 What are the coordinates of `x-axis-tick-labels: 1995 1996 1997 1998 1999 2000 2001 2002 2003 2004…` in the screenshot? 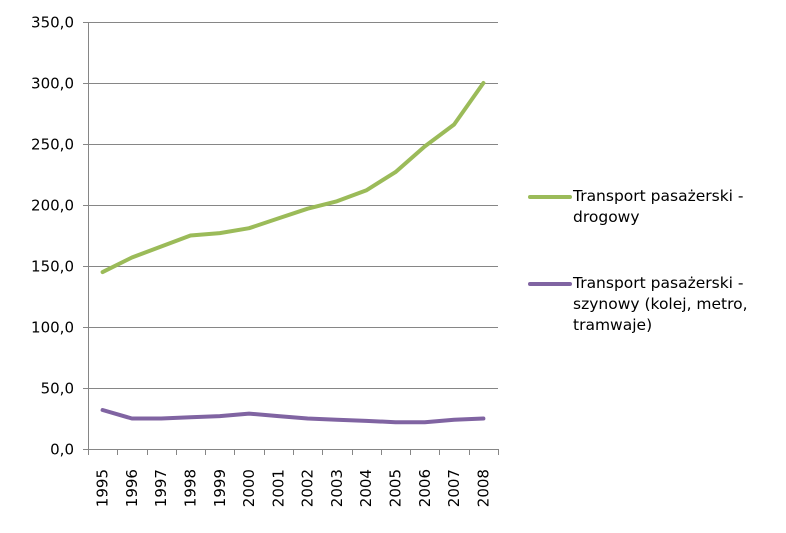 It's located at (293, 488).